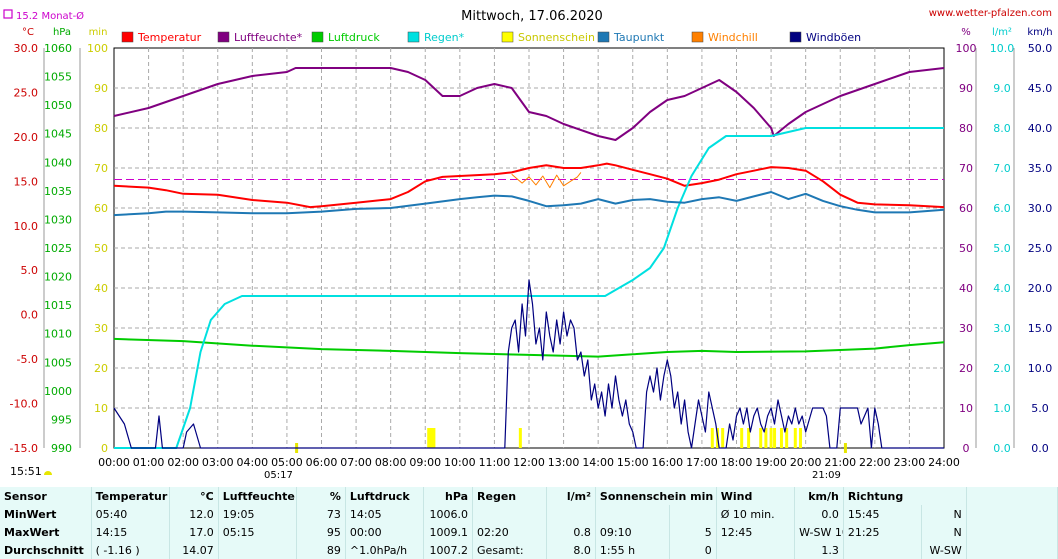 This screenshot has width=1058, height=559. Describe the element at coordinates (966, 368) in the screenshot. I see `axis-tick-label-pct: 20` at that location.